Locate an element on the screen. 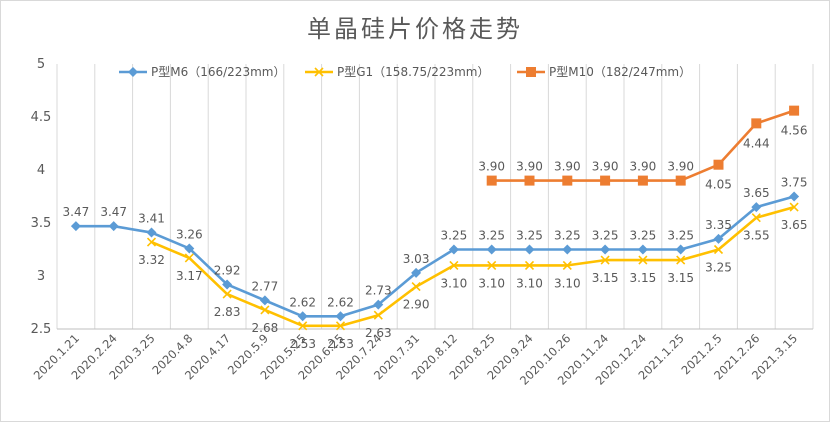 The width and height of the screenshot is (830, 422). data-label: 3.41 is located at coordinates (151, 219).